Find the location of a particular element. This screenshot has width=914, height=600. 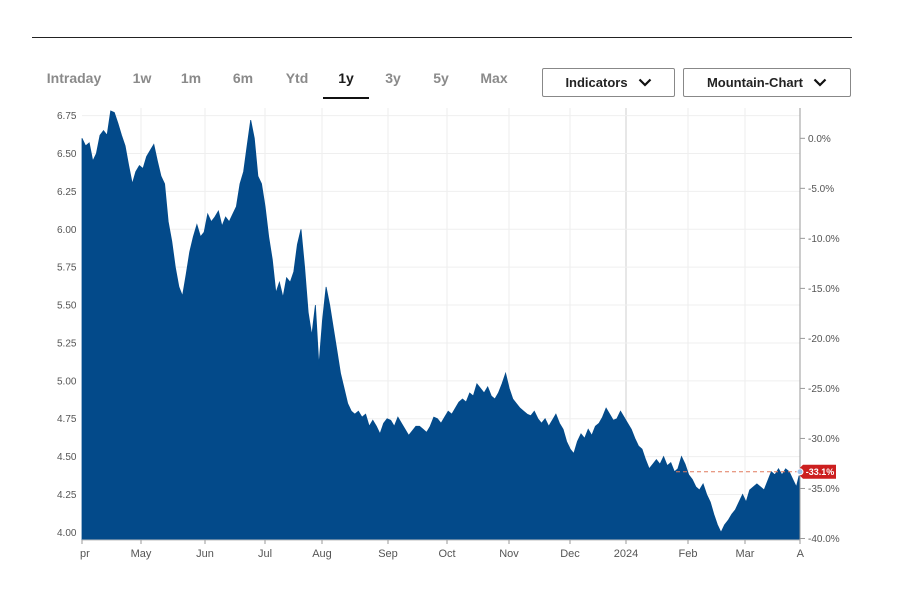

top-divider is located at coordinates (442, 37).